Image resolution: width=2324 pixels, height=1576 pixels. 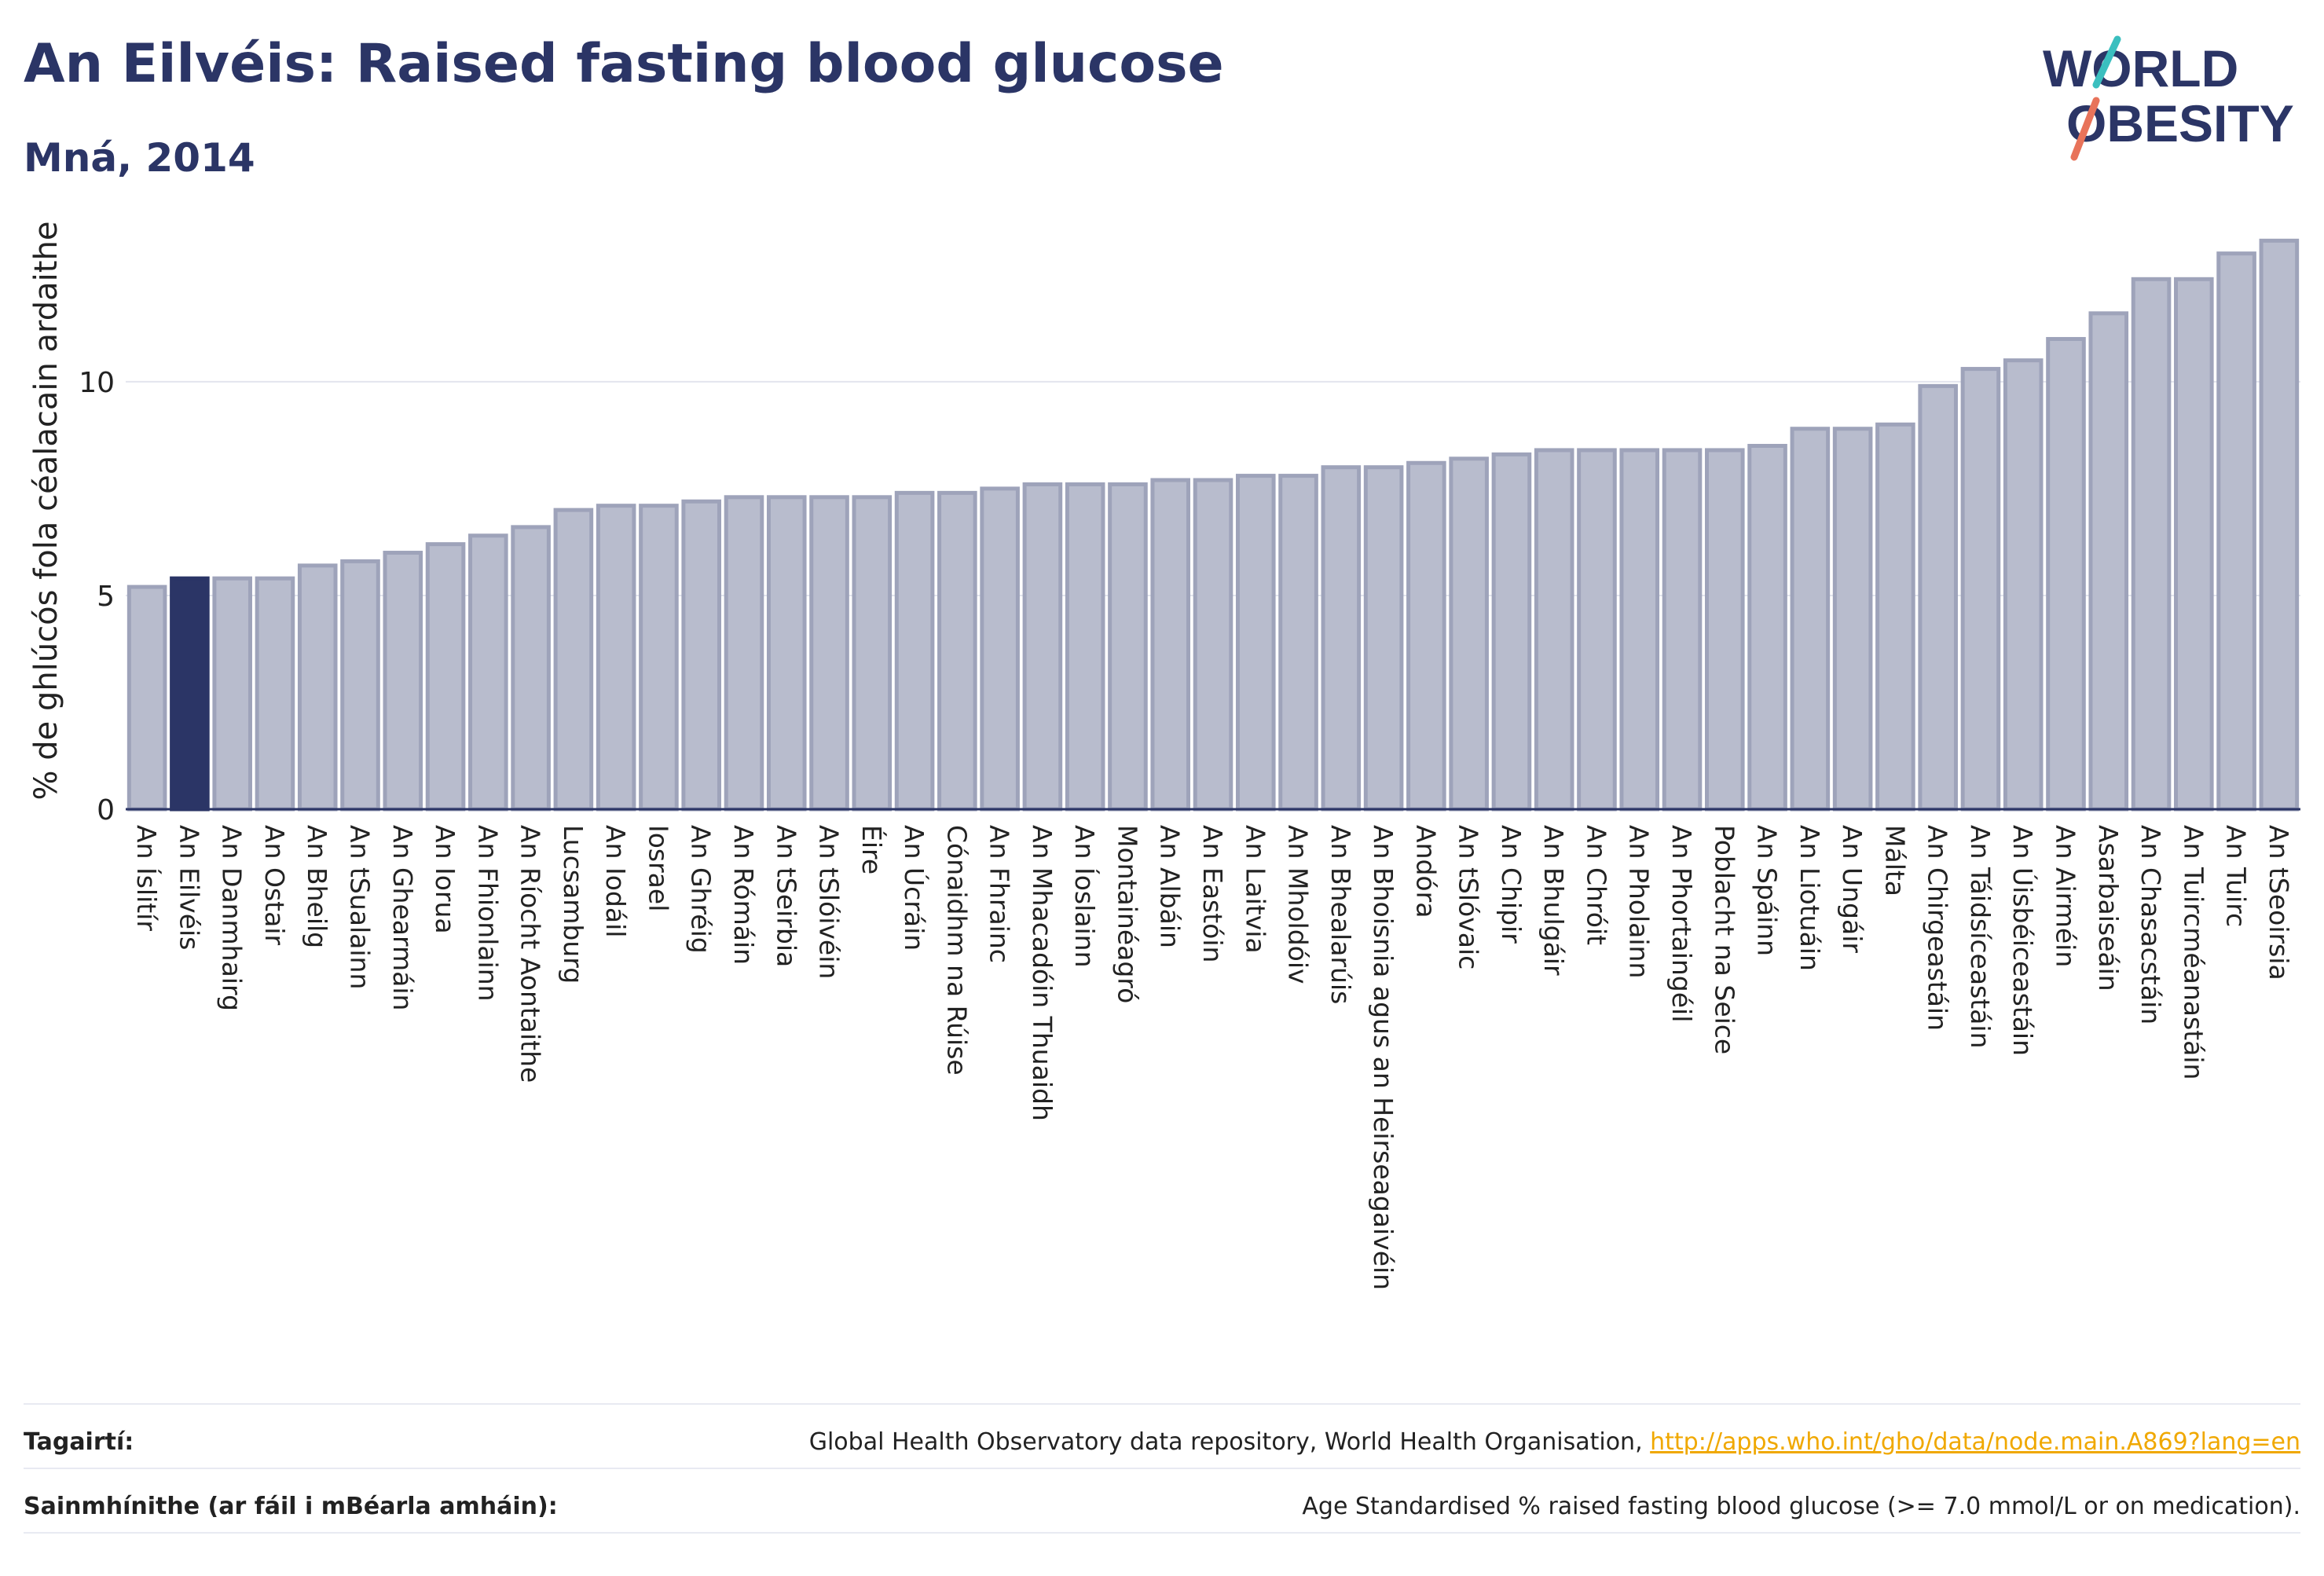 What do you see at coordinates (445, 879) in the screenshot?
I see `x-tick-label: An Iorua` at bounding box center [445, 879].